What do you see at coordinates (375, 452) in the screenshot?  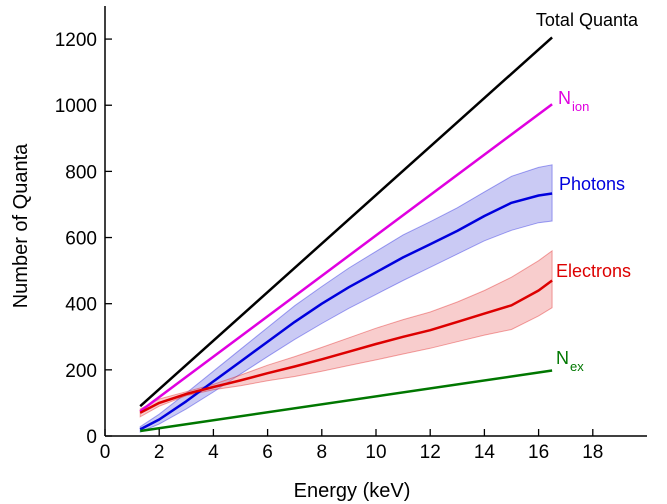 I see `x-tick-label: 10` at bounding box center [375, 452].